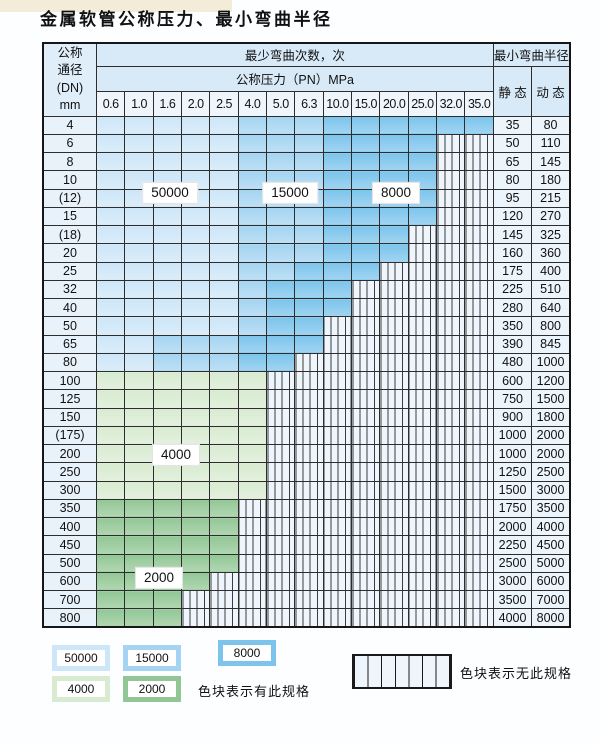 The height and width of the screenshot is (743, 600). What do you see at coordinates (551, 161) in the screenshot?
I see `dynamic-cell: 145` at bounding box center [551, 161].